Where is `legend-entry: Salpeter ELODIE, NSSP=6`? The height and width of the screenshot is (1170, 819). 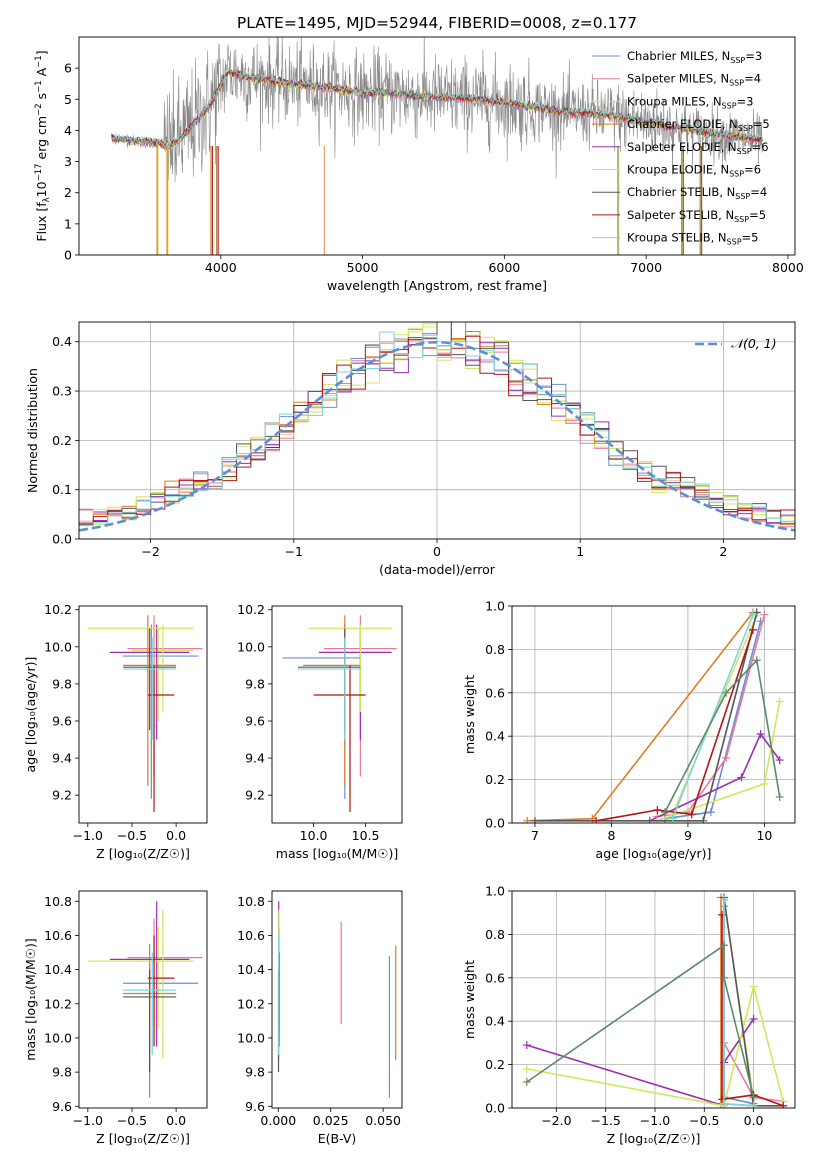
legend-entry: Salpeter ELODIE, NSSP=6 is located at coordinates (698, 148).